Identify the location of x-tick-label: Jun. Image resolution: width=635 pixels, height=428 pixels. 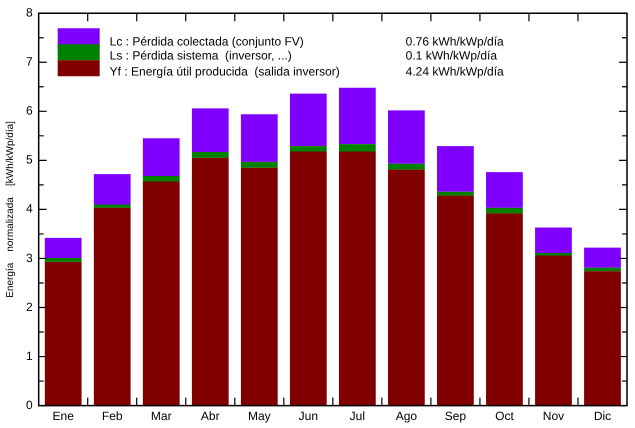
(308, 416).